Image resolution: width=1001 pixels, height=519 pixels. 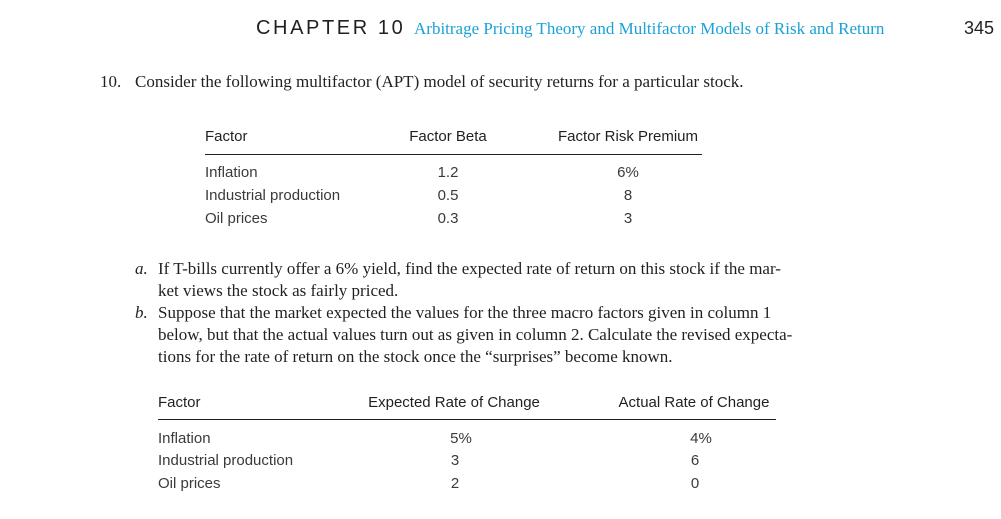 I want to click on table2-row-3-actual: 0, so click(x=695, y=483).